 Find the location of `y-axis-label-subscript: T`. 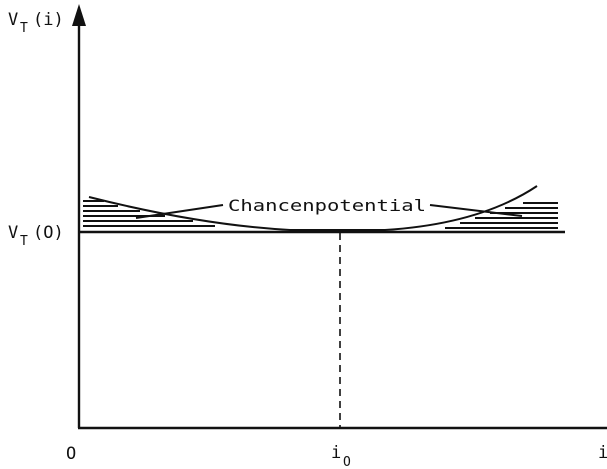

y-axis-label-subscript: T is located at coordinates (24, 28).